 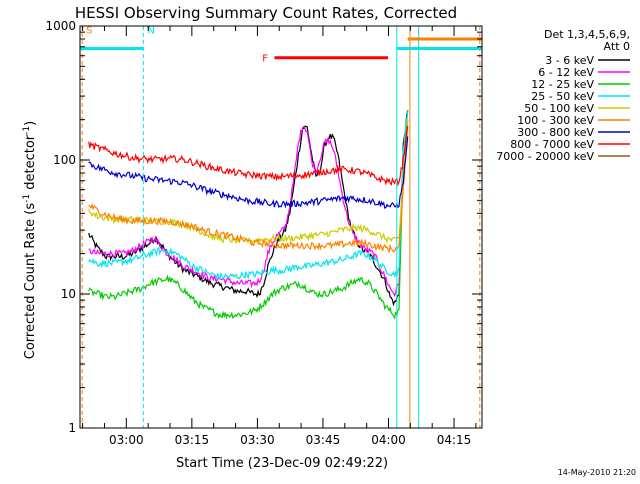 What do you see at coordinates (562, 84) in the screenshot?
I see `legend-entry-label: 12 - 25 keV` at bounding box center [562, 84].